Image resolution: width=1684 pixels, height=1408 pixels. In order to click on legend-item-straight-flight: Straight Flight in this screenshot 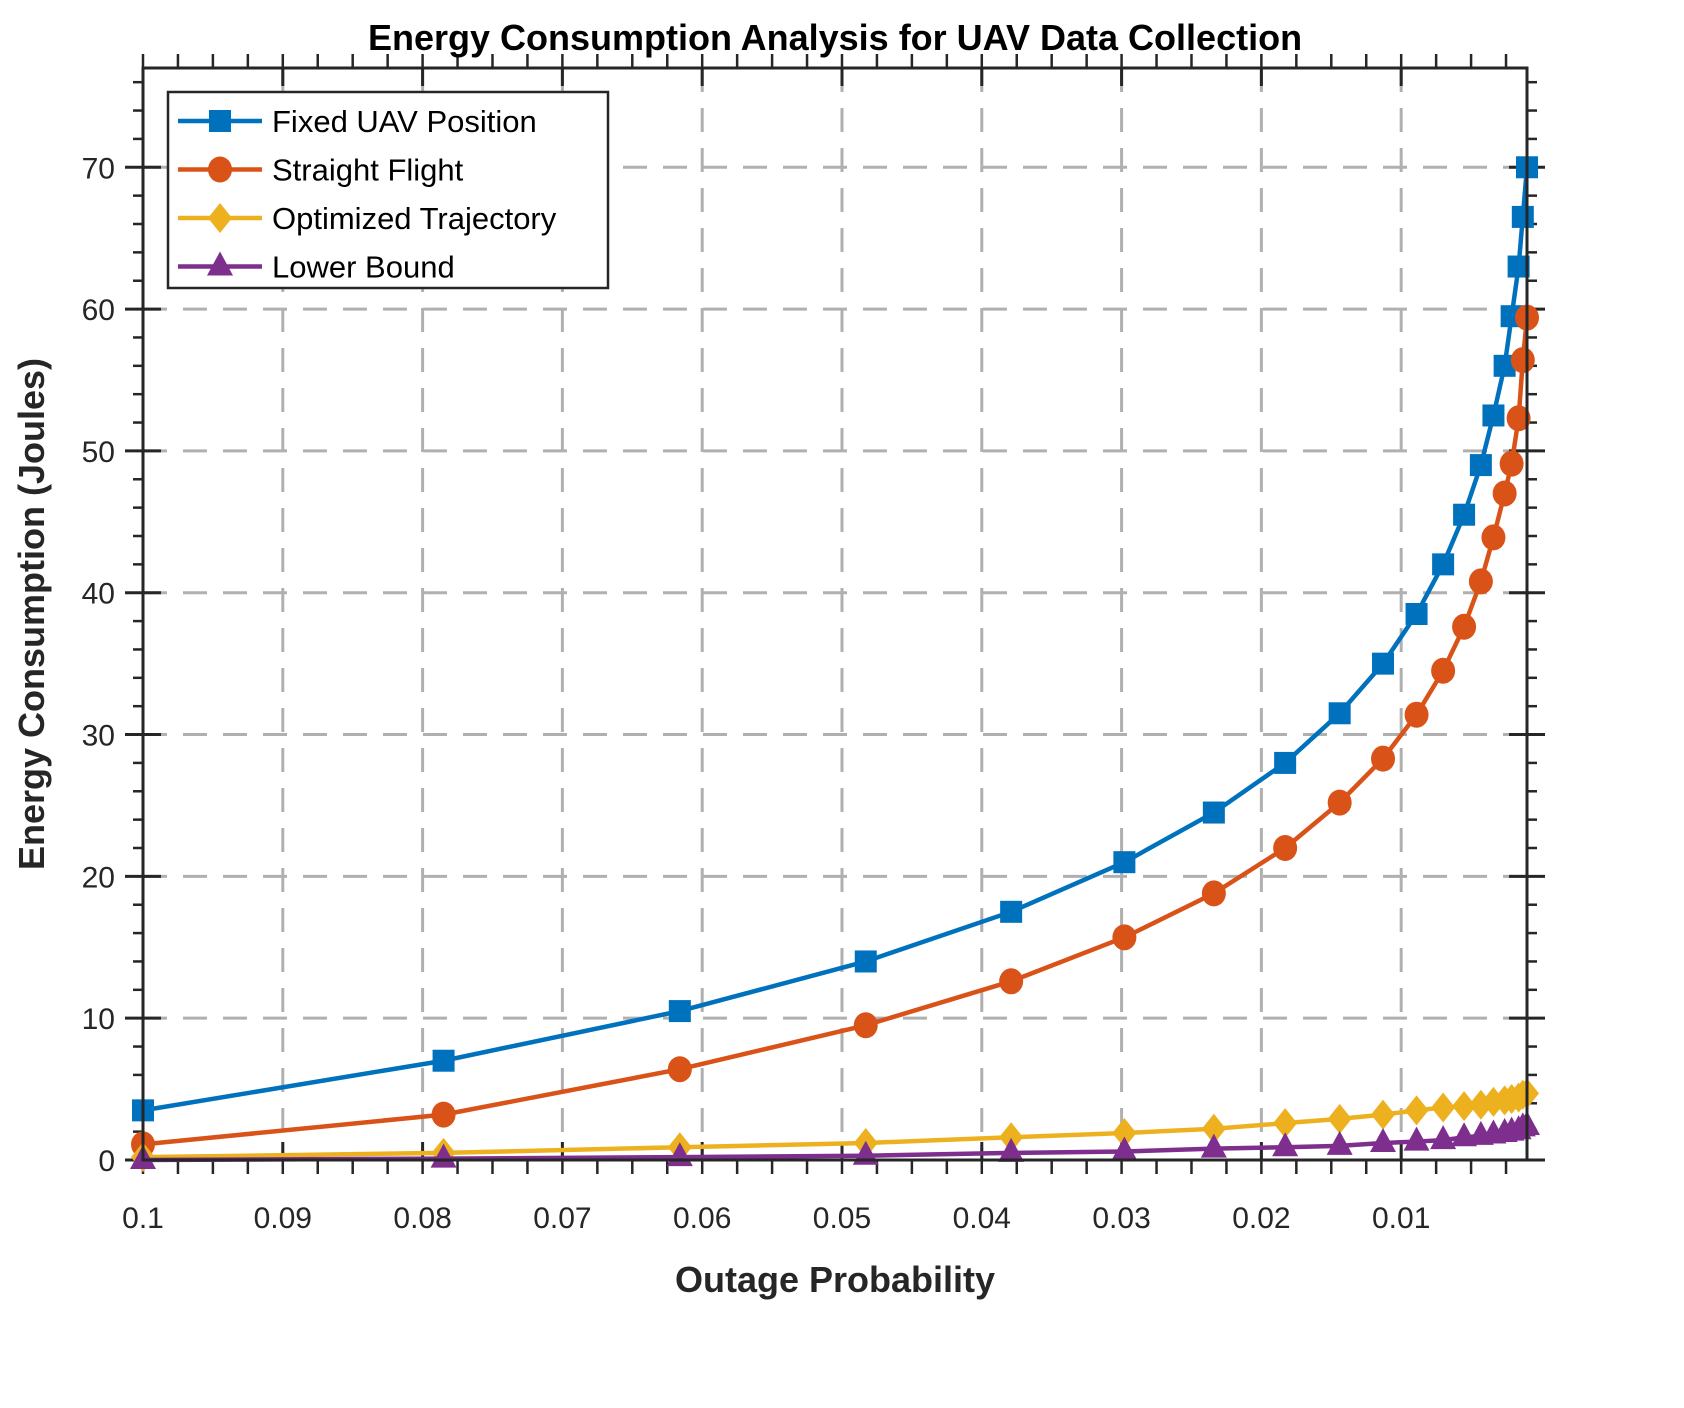, I will do `click(321, 170)`.